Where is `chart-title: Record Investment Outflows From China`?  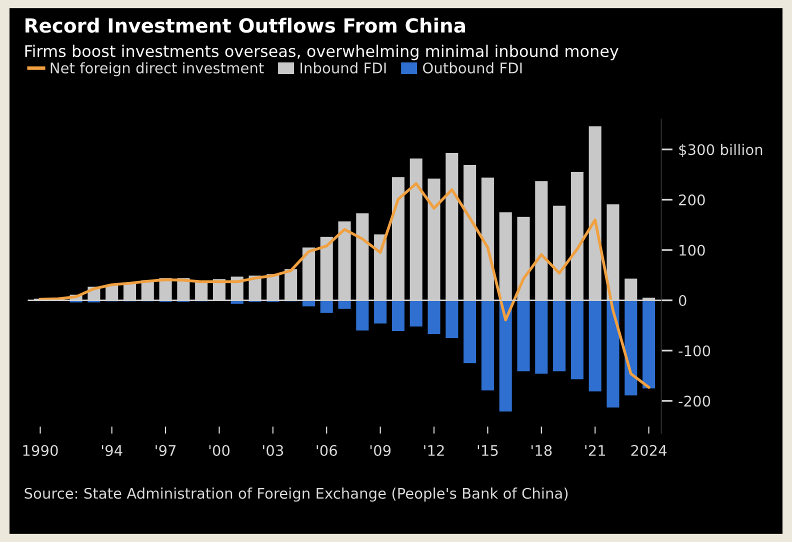
chart-title: Record Investment Outflows From China is located at coordinates (245, 25).